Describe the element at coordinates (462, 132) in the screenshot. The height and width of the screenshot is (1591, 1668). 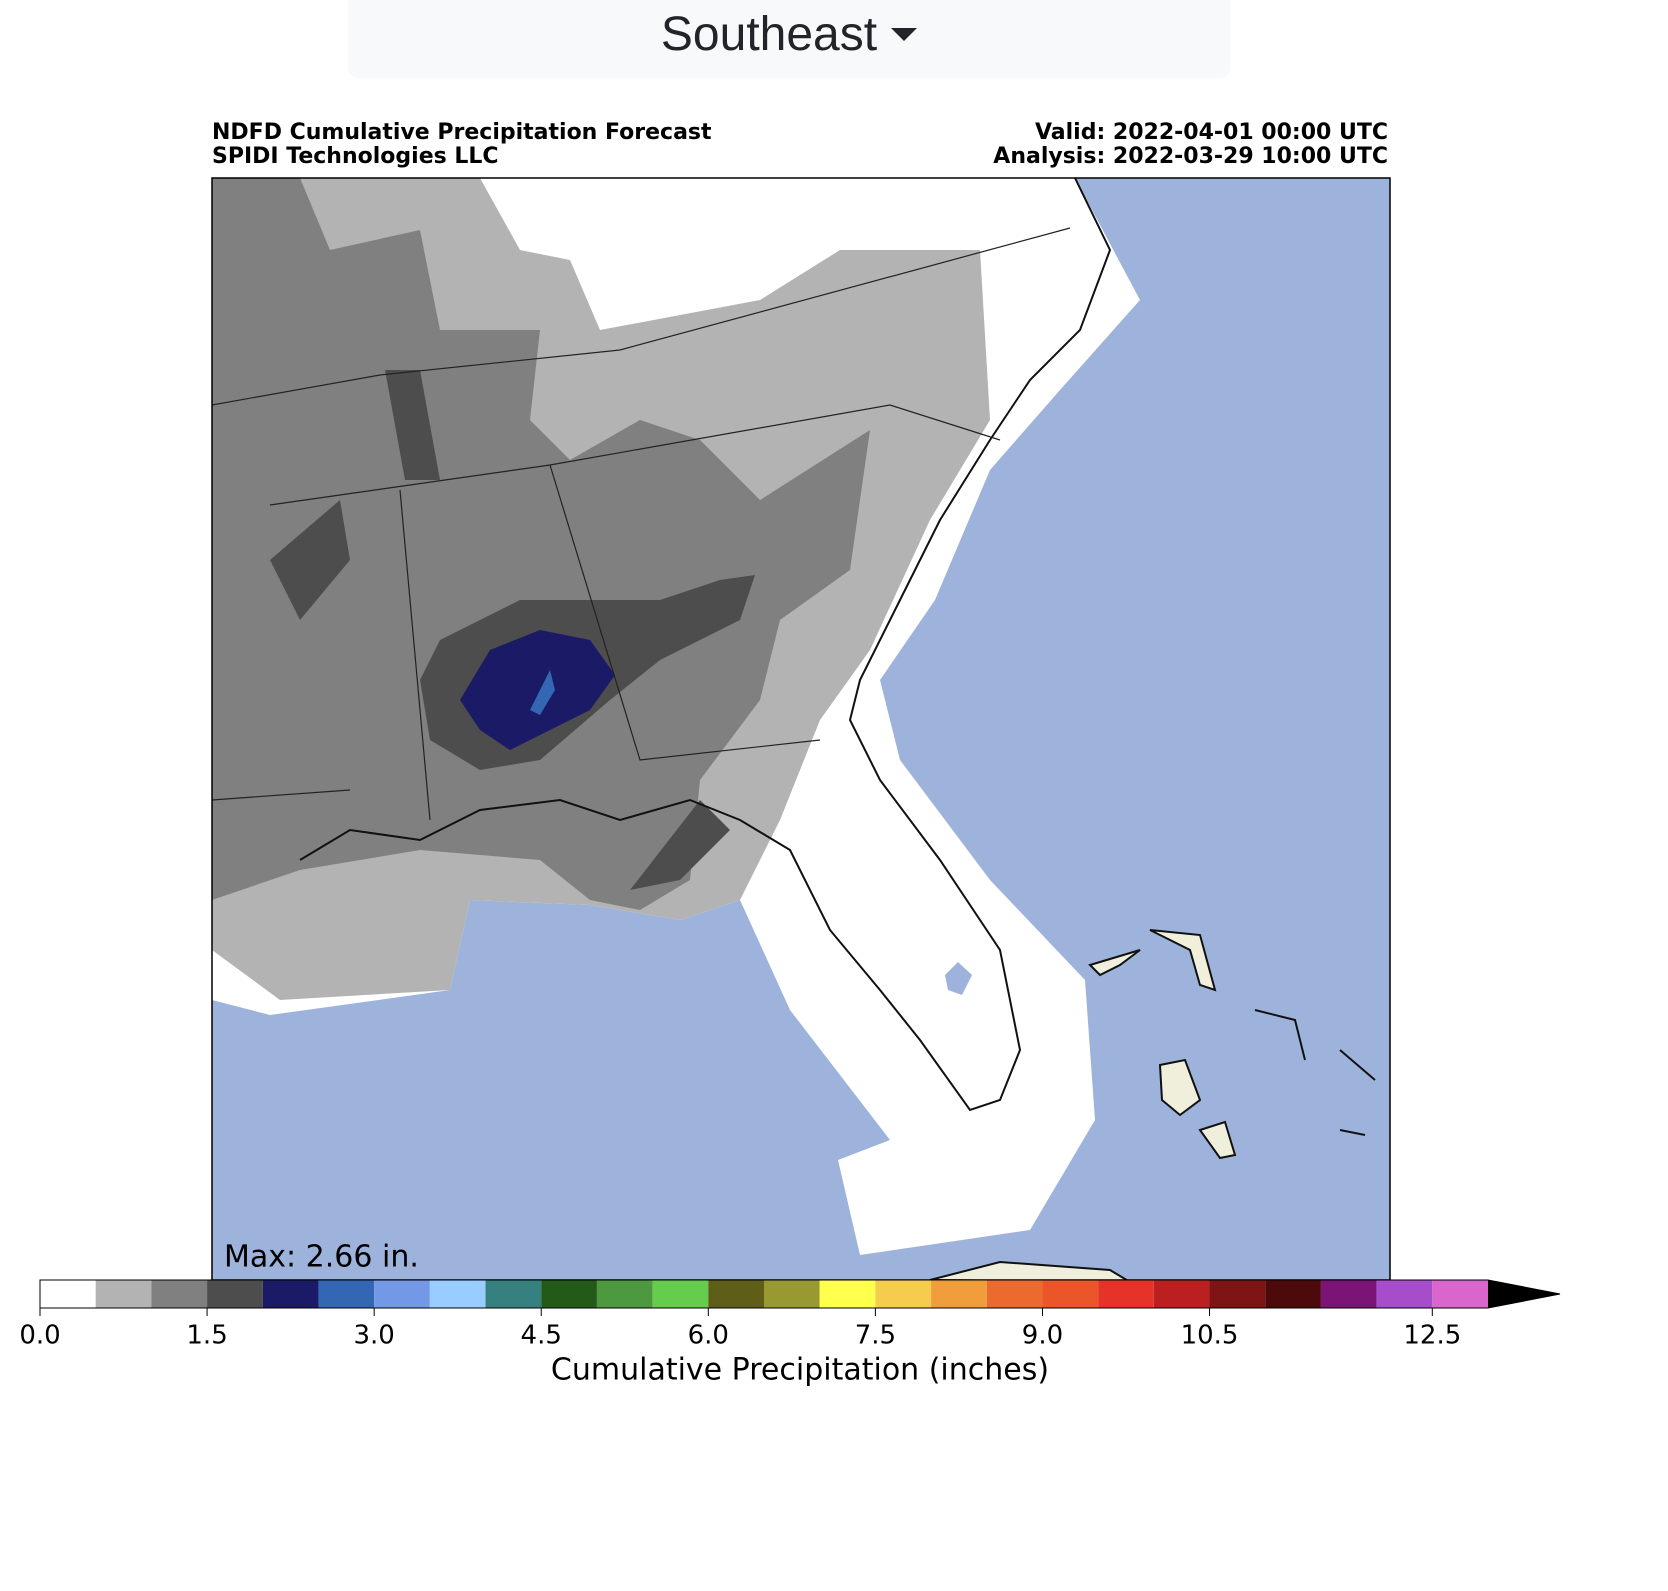
I see `map-title: NDFD Cumulative Precipitation Forecast` at that location.